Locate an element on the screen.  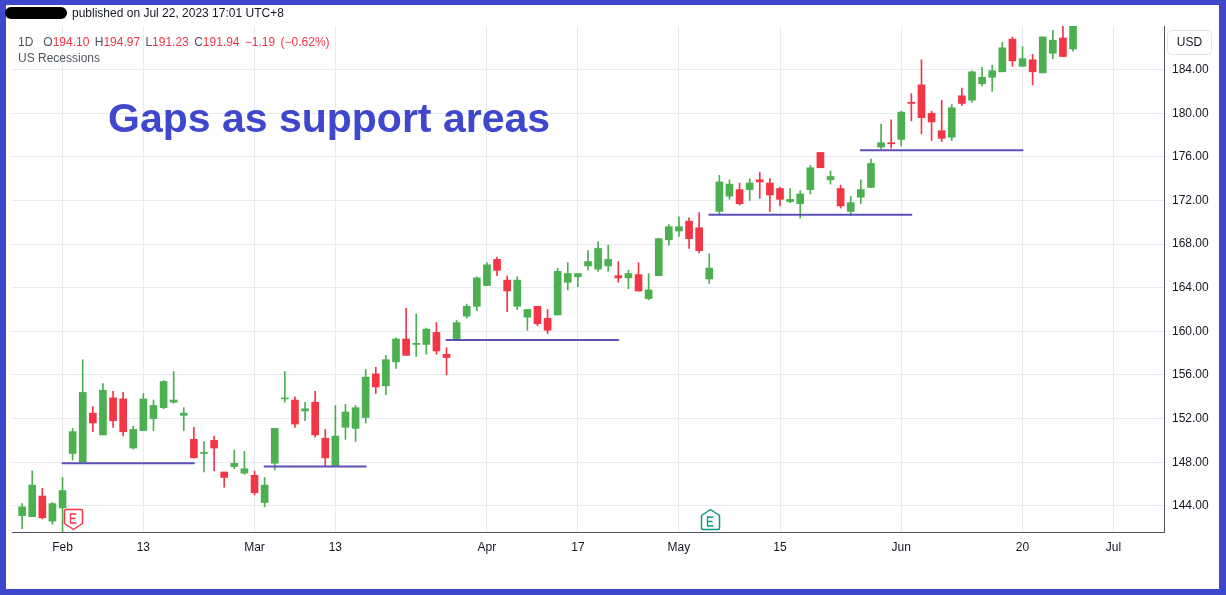
x-tick-label: 17 is located at coordinates (578, 546).